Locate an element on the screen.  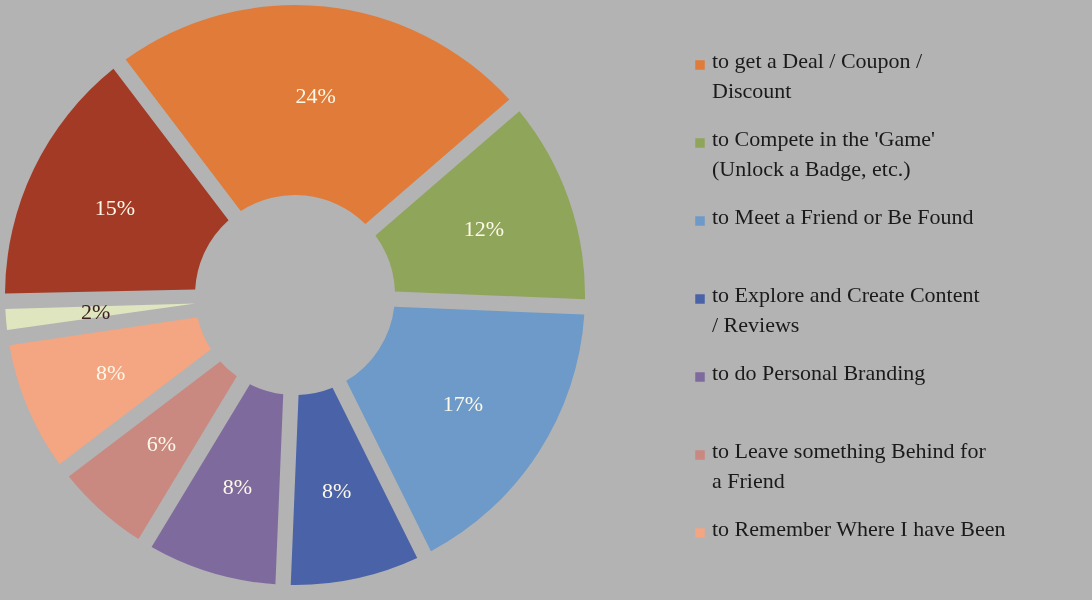
data-label: 15% is located at coordinates (115, 208).